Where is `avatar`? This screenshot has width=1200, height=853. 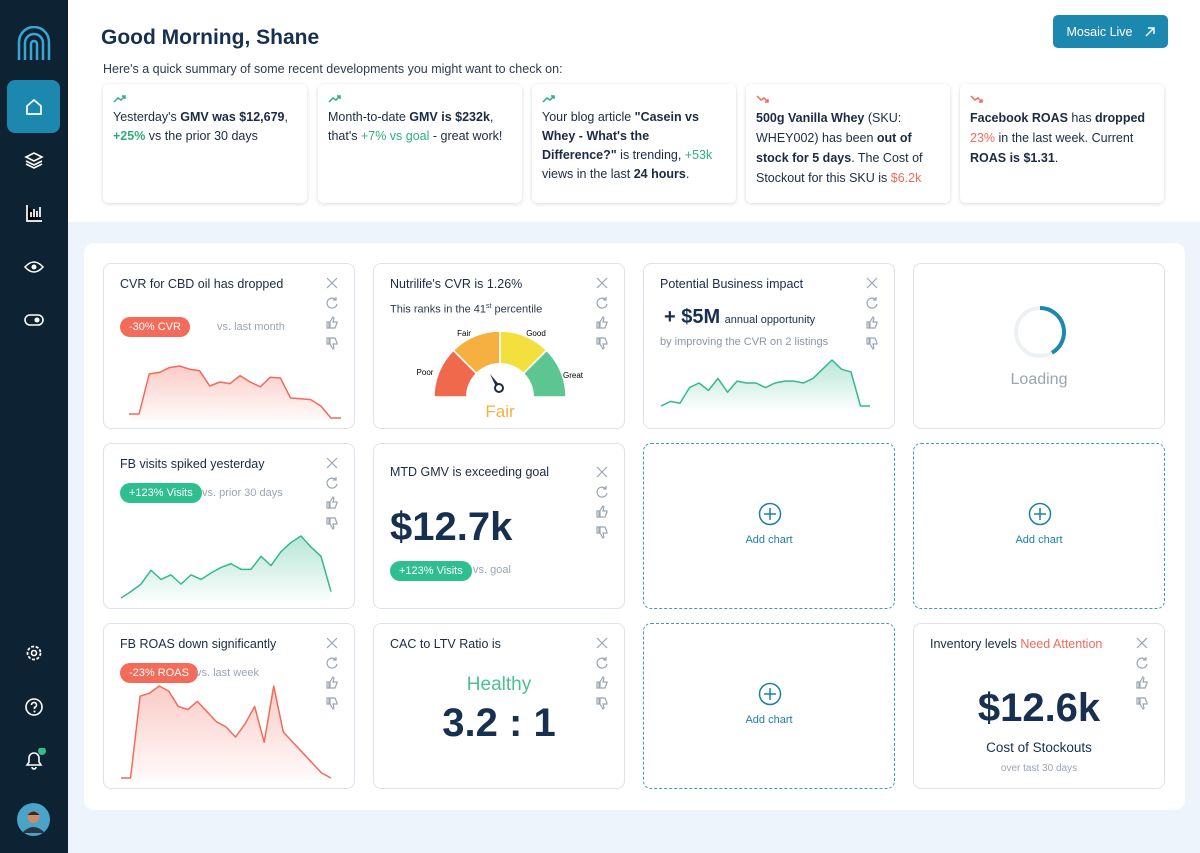
avatar is located at coordinates (33, 819).